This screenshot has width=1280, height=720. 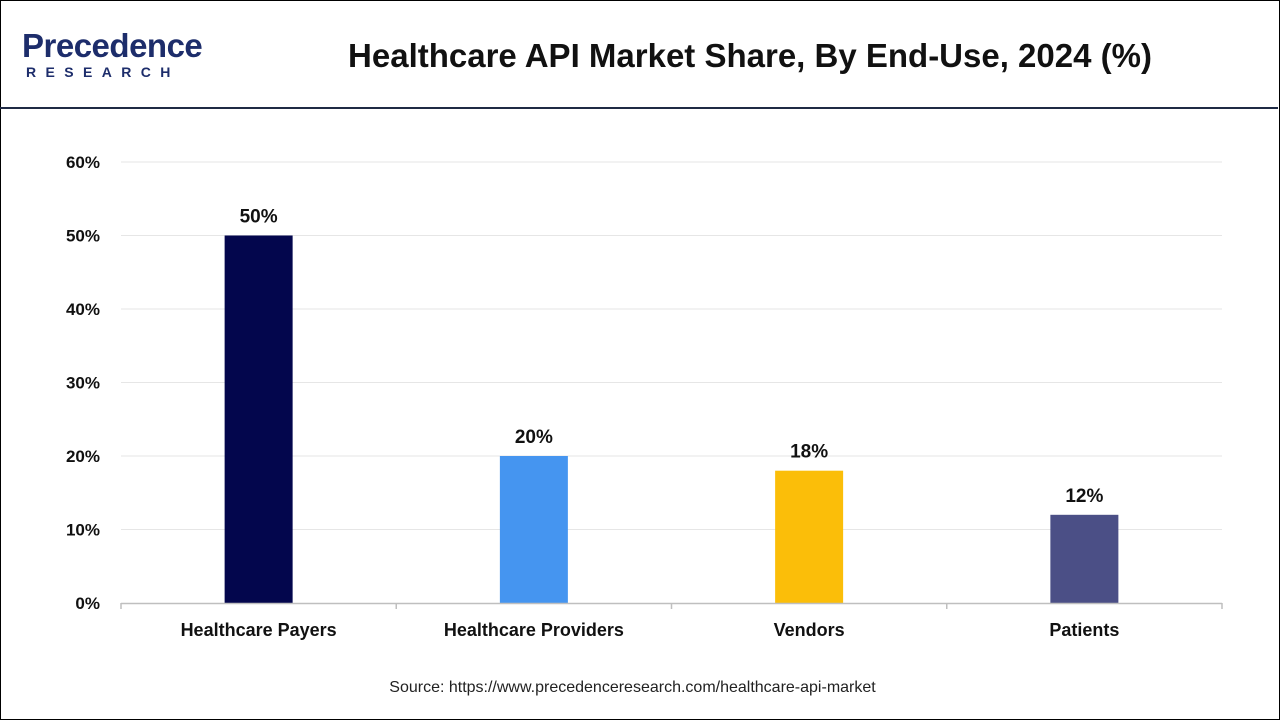 I want to click on y-tick-label: 0%, so click(x=87, y=603).